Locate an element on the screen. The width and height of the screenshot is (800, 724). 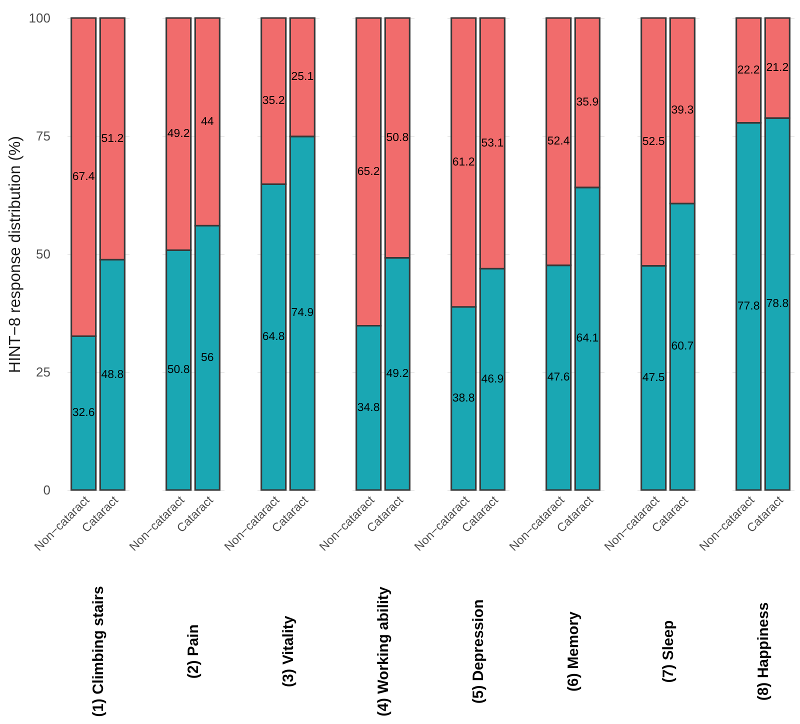
data-label: 52.4 is located at coordinates (558, 142).